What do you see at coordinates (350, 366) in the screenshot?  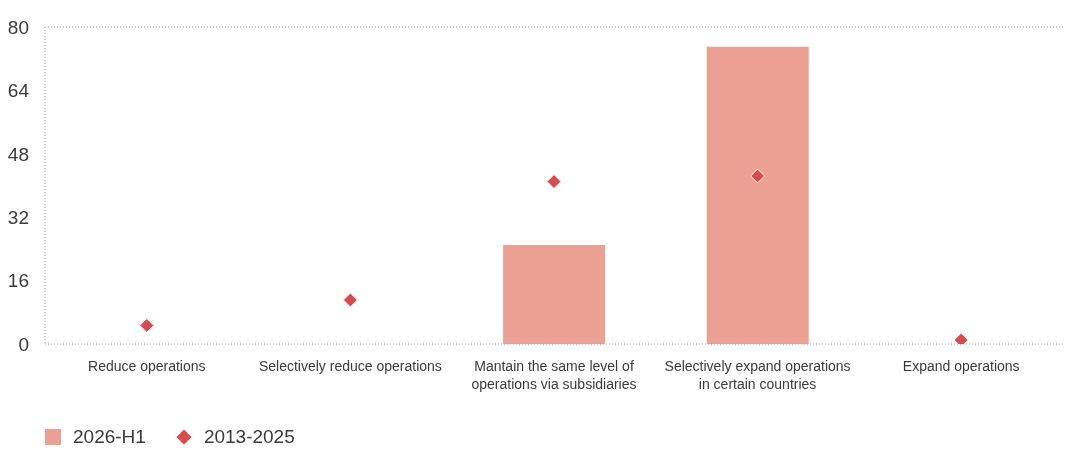 I see `x-tick-label: Selectively reduce operations` at bounding box center [350, 366].